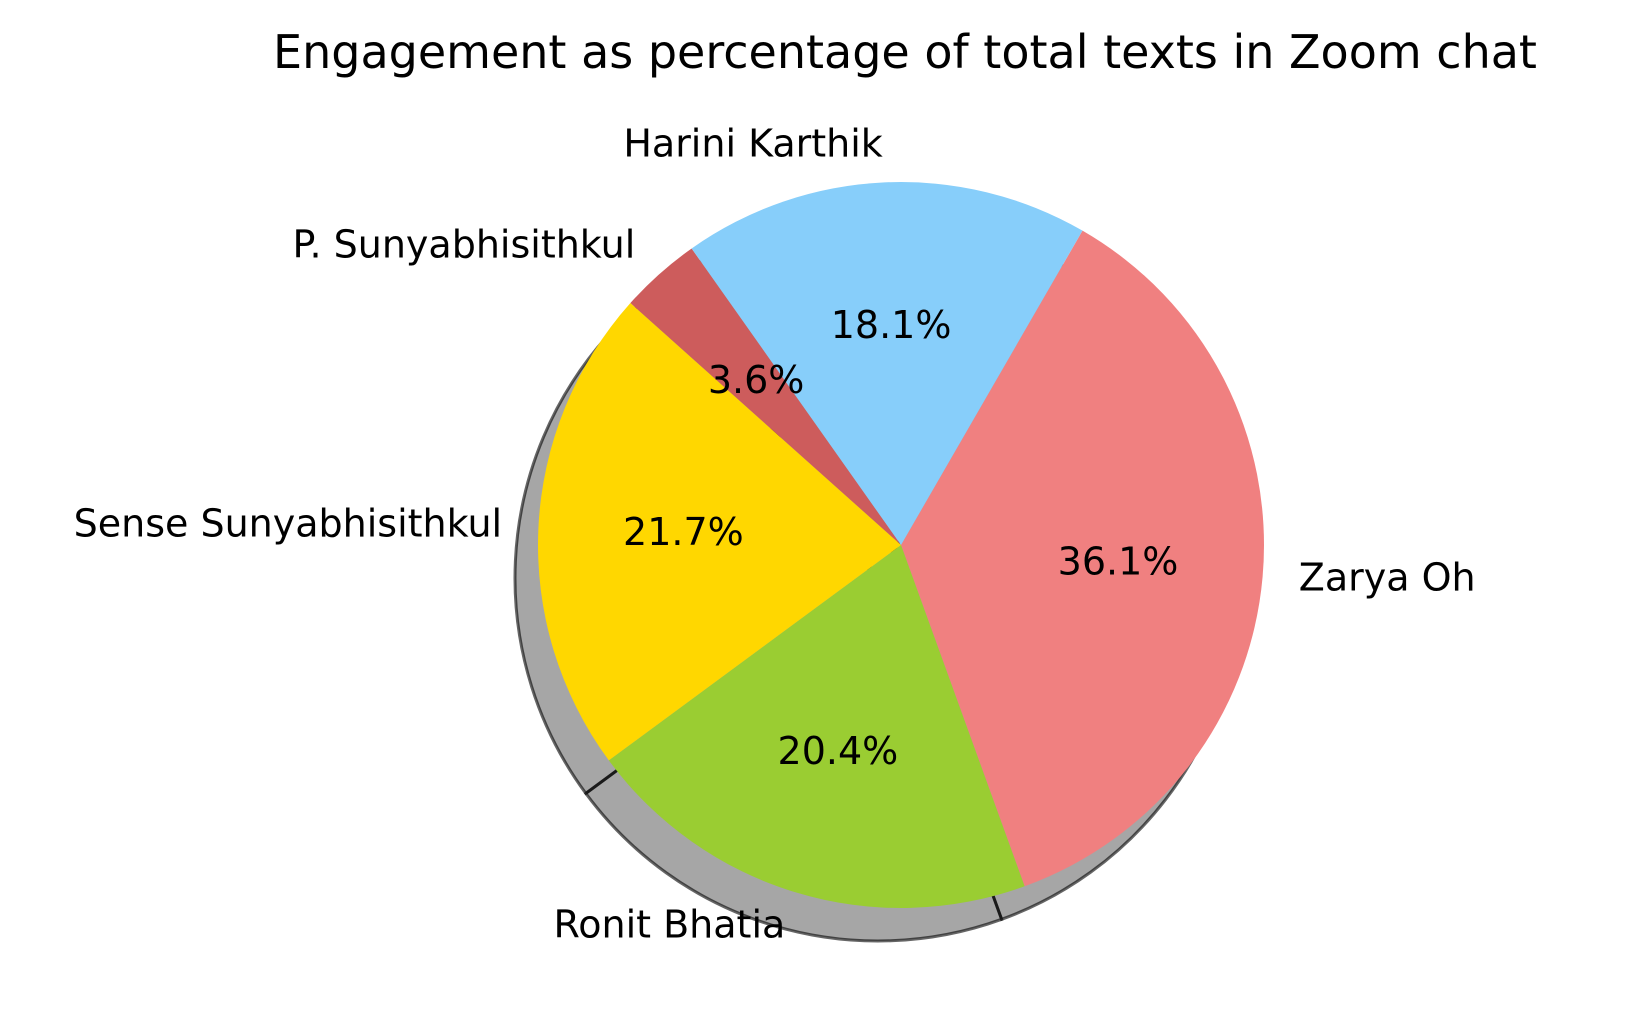 Image resolution: width=1630 pixels, height=1032 pixels. I want to click on label-p-sunyabhisithkul: P. Sunyabhisithkul, so click(463, 244).